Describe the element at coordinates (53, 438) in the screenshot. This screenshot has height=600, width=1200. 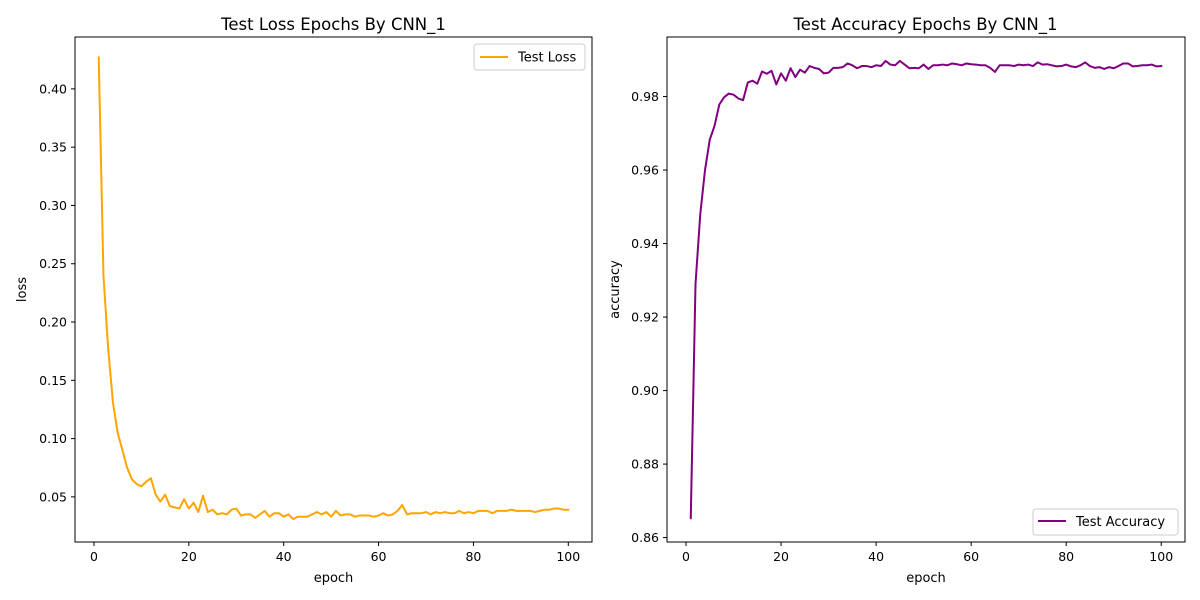
I see `loss-y-tick-label: 0.10` at that location.